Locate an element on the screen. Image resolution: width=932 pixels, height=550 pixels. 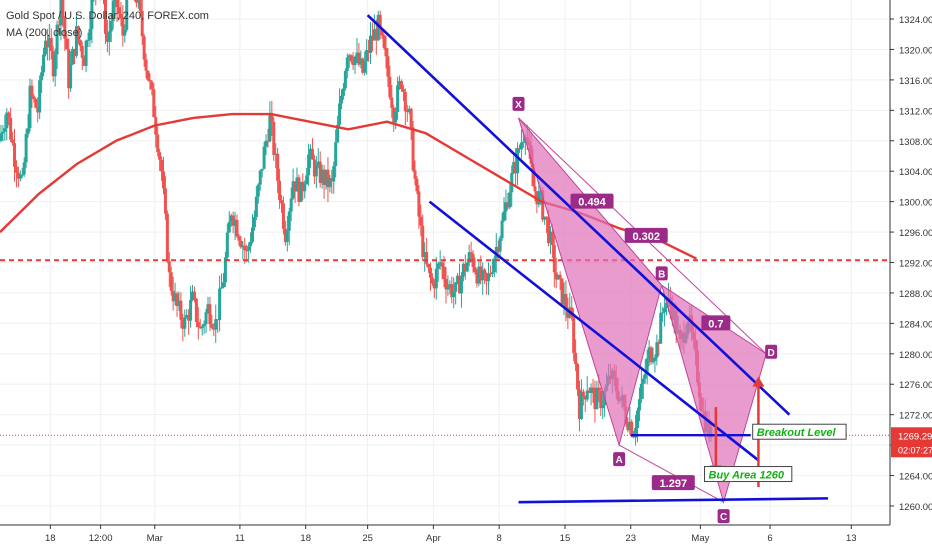
time-tick-label: 15 is located at coordinates (565, 538).